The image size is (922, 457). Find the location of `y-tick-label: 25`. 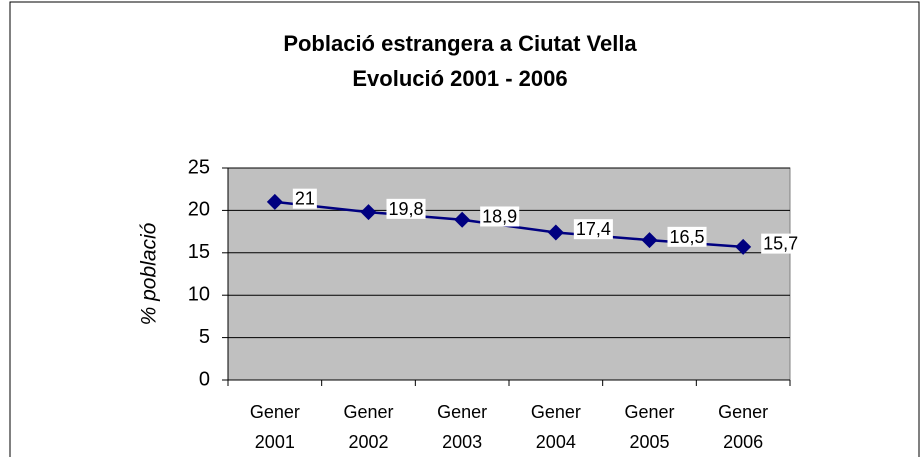

y-tick-label: 25 is located at coordinates (199, 167).